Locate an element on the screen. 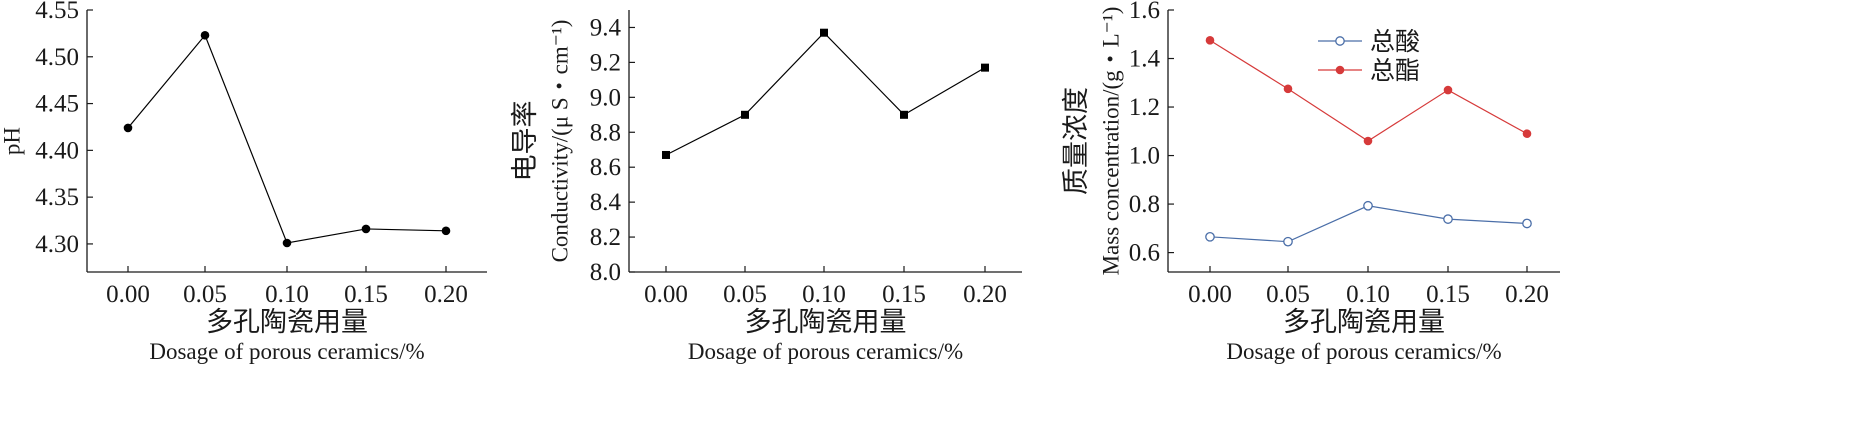 The image size is (1862, 431). legend-label: 总酯 is located at coordinates (1395, 71).